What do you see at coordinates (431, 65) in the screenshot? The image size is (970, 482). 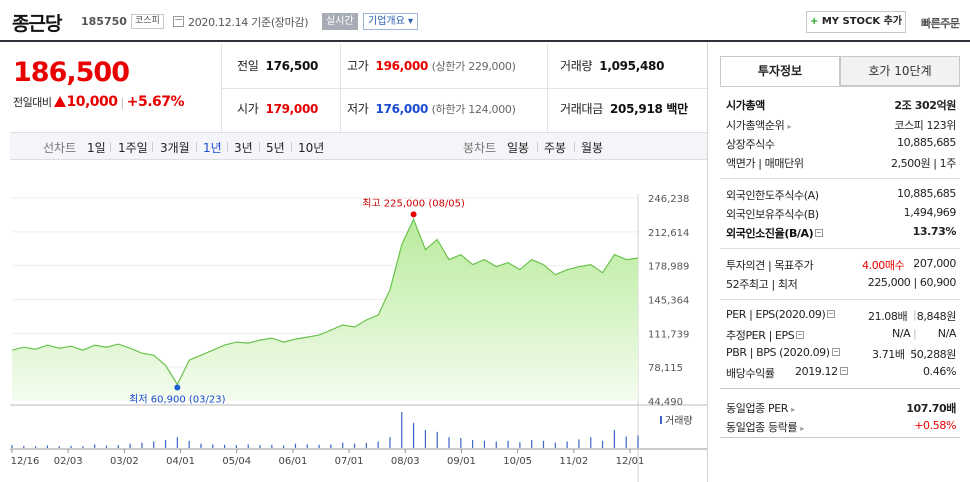 I see `stat-high: 고가 196,000 (상한가 229,000)` at bounding box center [431, 65].